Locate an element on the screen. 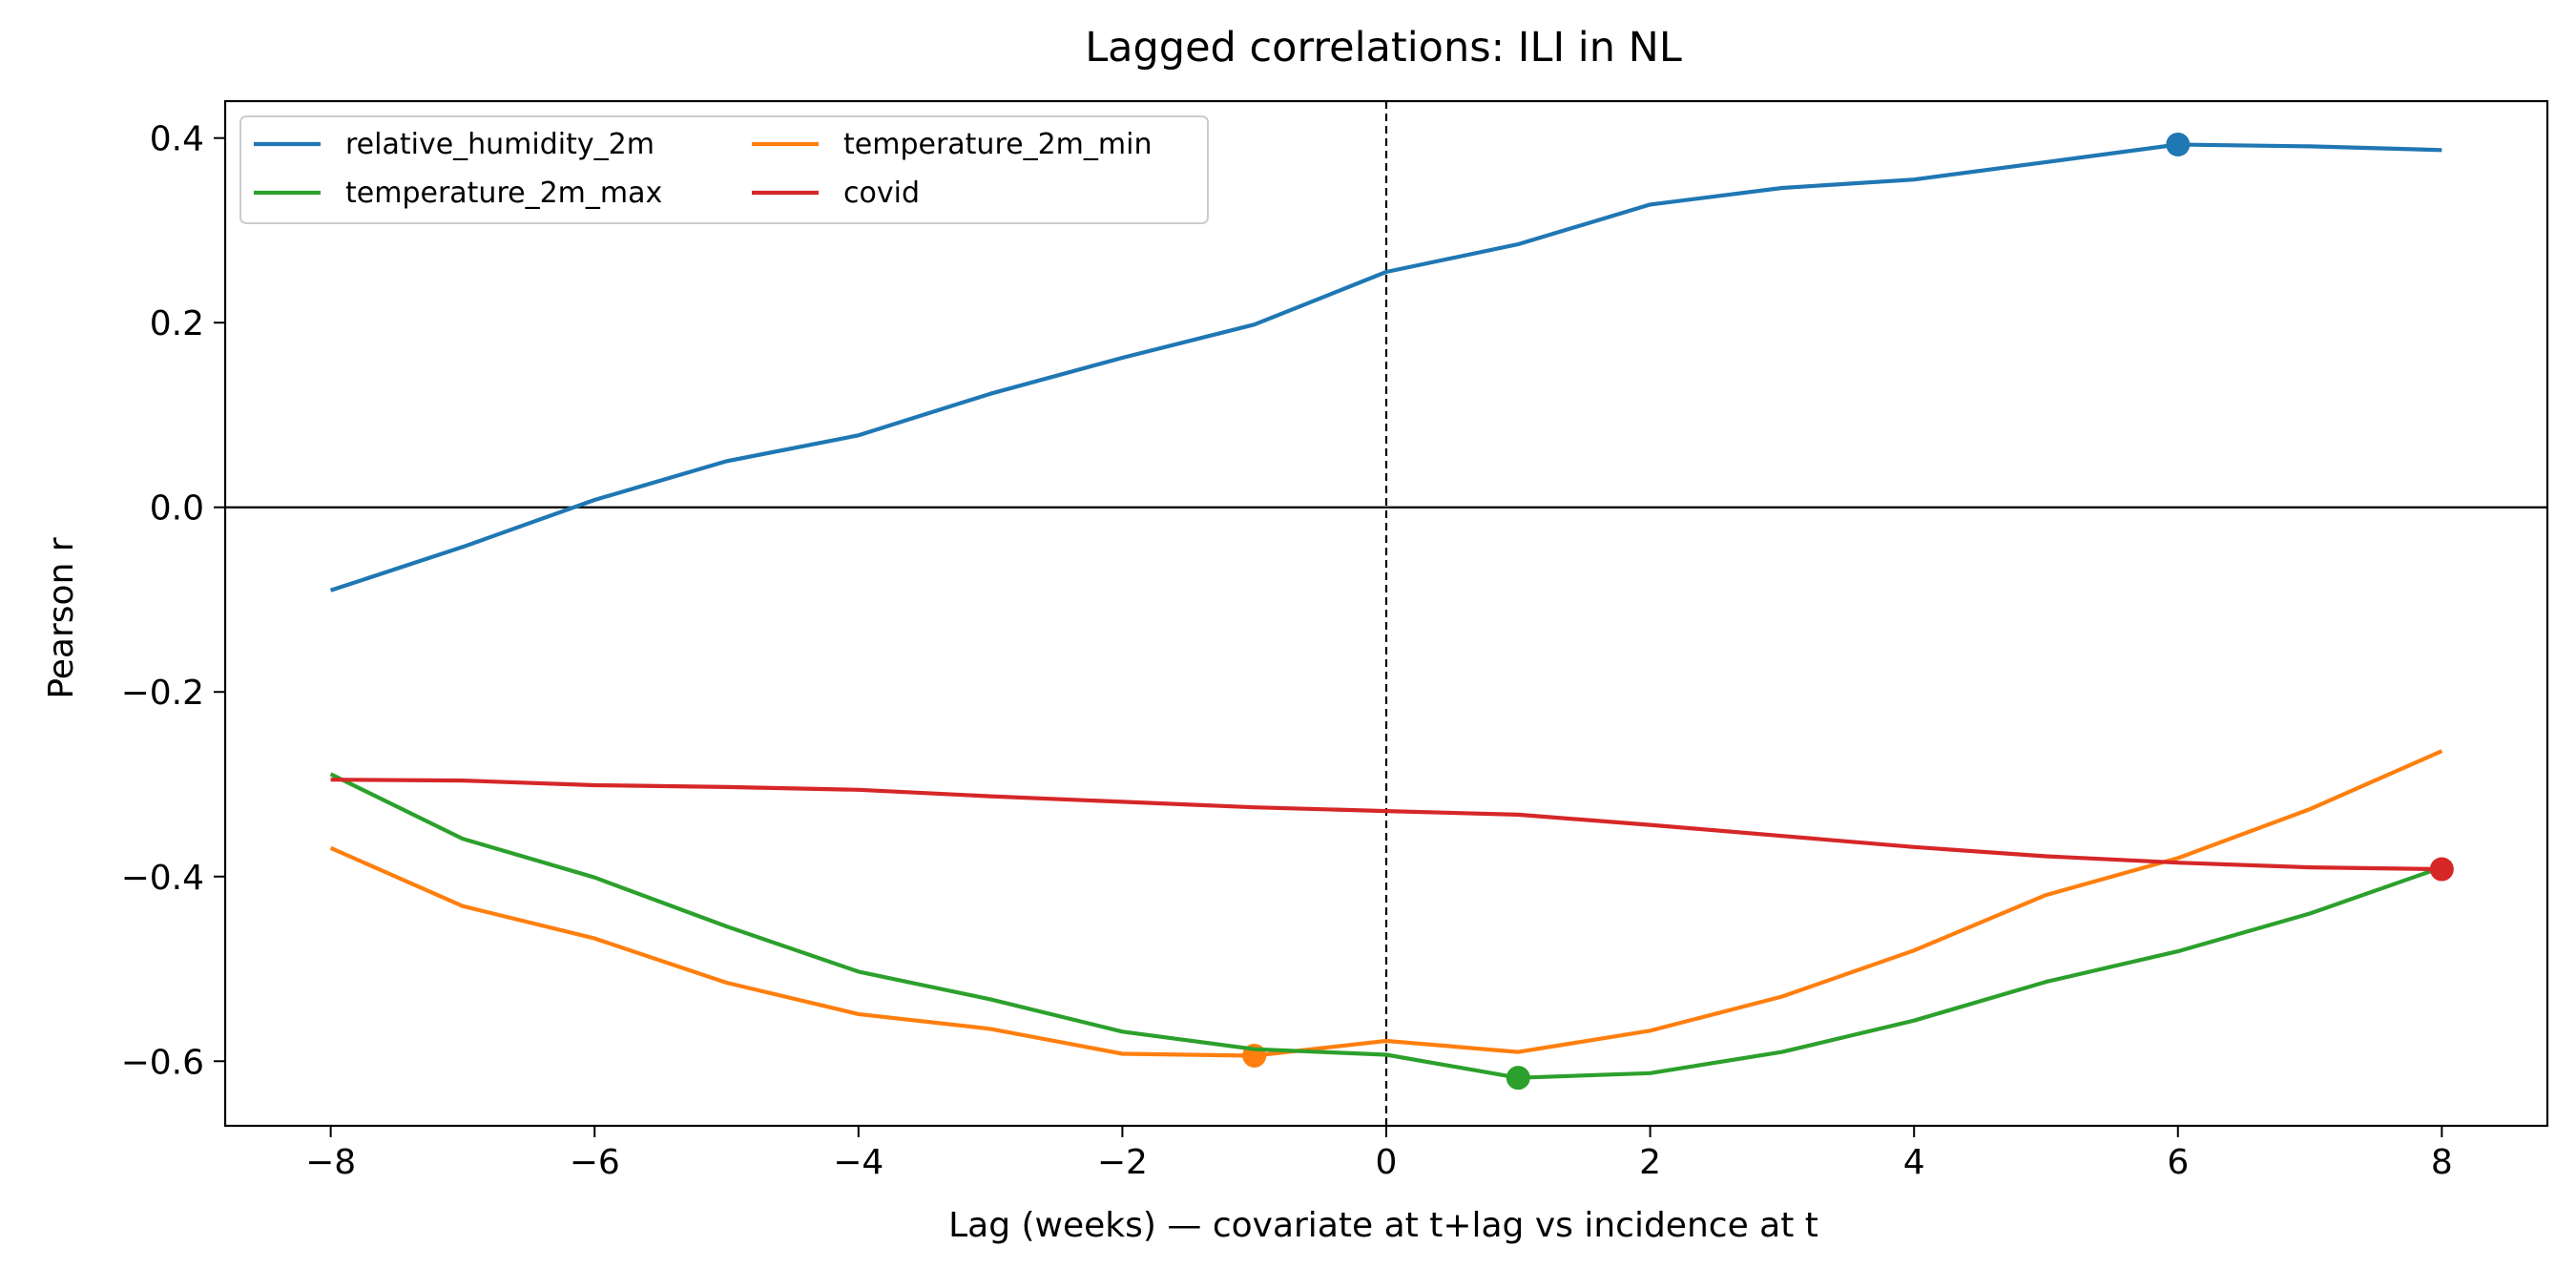 This screenshot has height=1288, width=2576. x-tick-label: 8 is located at coordinates (2442, 1162).